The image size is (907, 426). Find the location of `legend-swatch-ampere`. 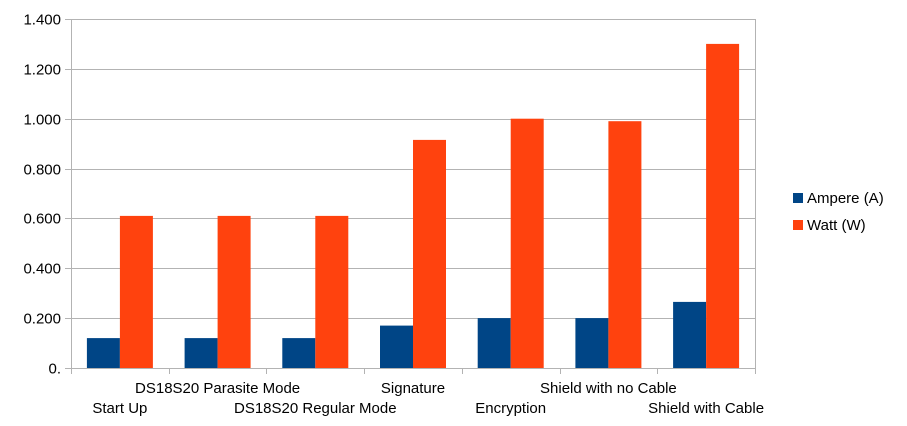

legend-swatch-ampere is located at coordinates (798, 198).